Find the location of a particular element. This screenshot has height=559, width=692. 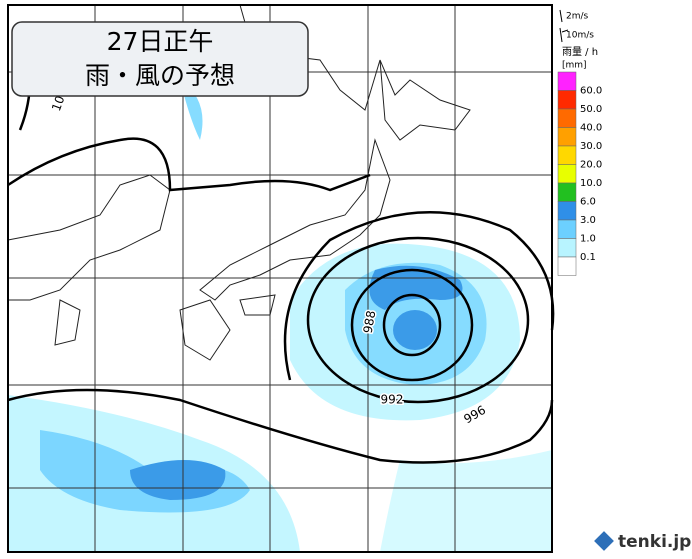

title-box: 27日正午 雨・風の予想 is located at coordinates (160, 59).